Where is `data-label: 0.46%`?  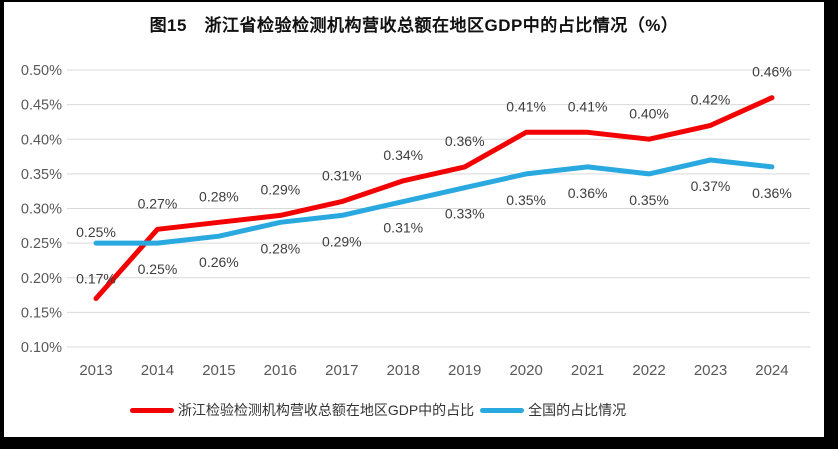
data-label: 0.46% is located at coordinates (772, 72).